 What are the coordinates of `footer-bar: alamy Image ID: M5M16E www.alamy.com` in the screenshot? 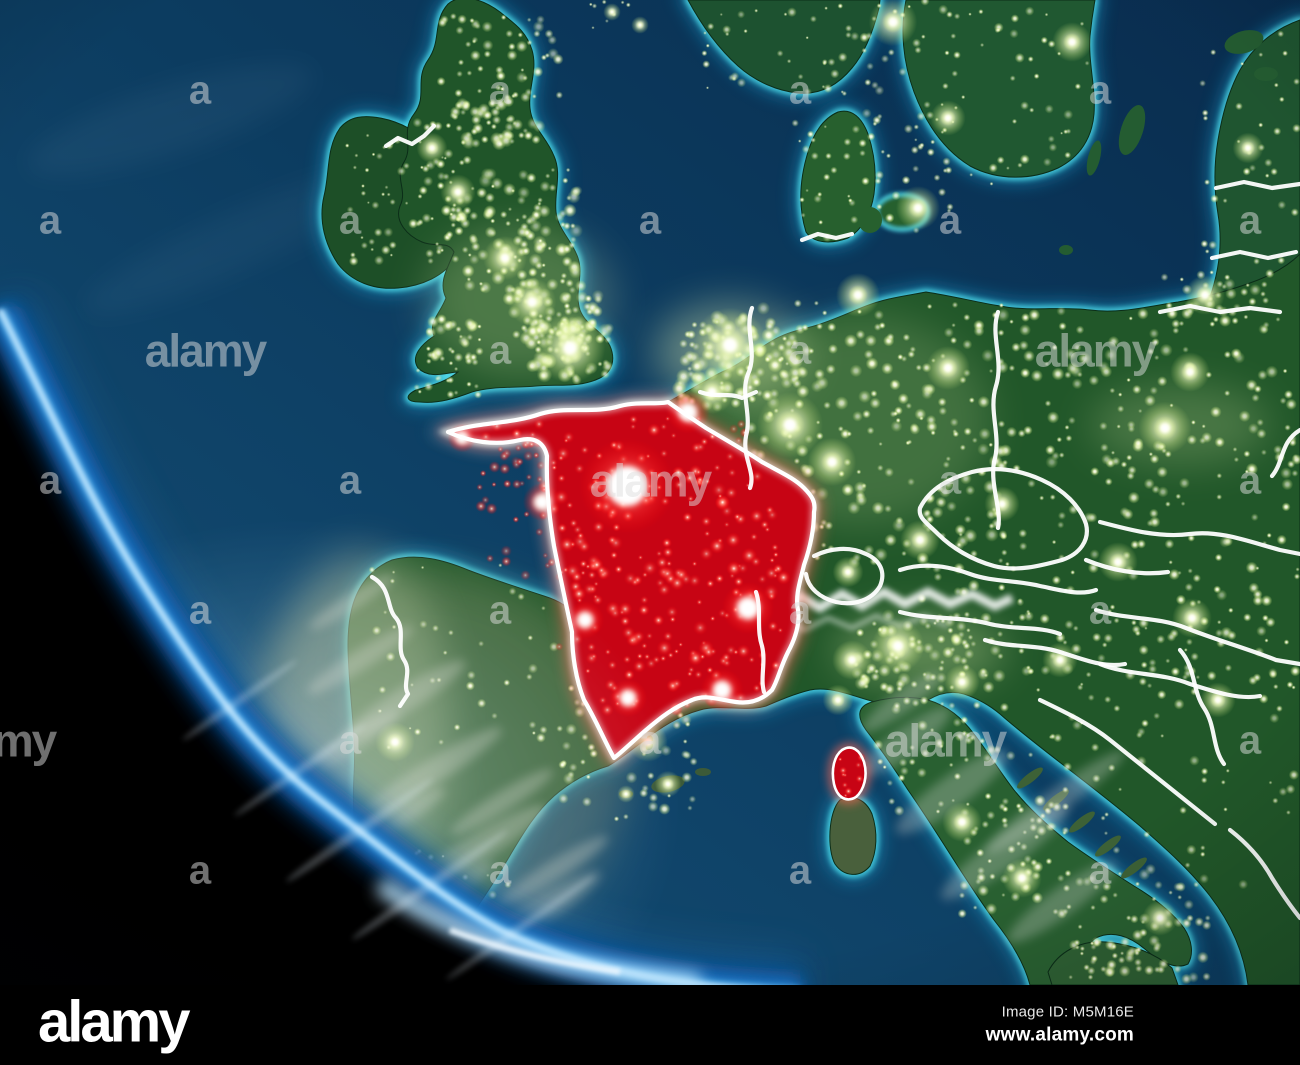 It's located at (650, 1025).